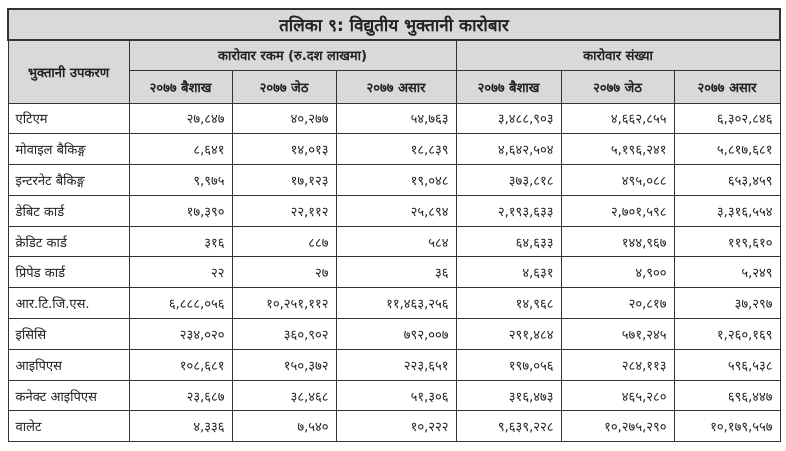 This screenshot has width=786, height=451. Describe the element at coordinates (617, 303) in the screenshot. I see `count-cell: २०,८१७` at that location.